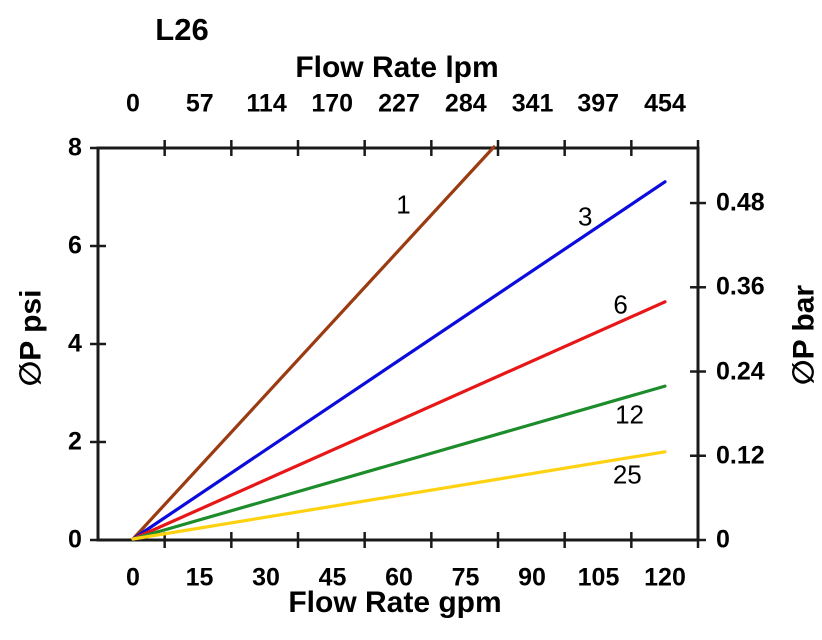 The height and width of the screenshot is (640, 822). Describe the element at coordinates (133, 577) in the screenshot. I see `bottom-axis-tick-label: 0` at that location.